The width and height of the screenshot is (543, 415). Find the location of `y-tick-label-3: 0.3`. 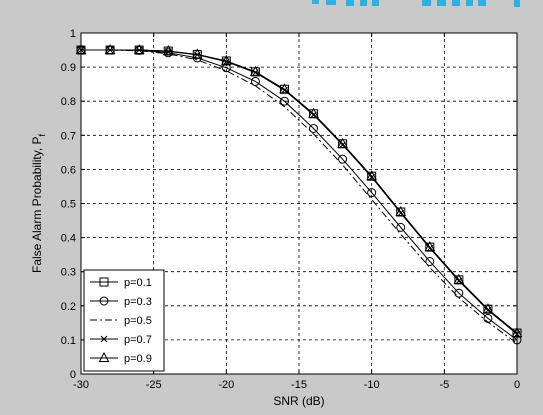

y-tick-label-3: 0.3 is located at coordinates (68, 273).